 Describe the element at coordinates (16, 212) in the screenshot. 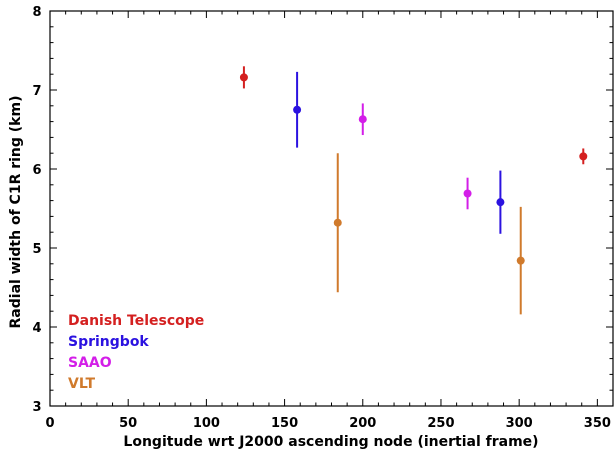

I see `y-axis-label: Radial width of C1R ring (km)` at that location.